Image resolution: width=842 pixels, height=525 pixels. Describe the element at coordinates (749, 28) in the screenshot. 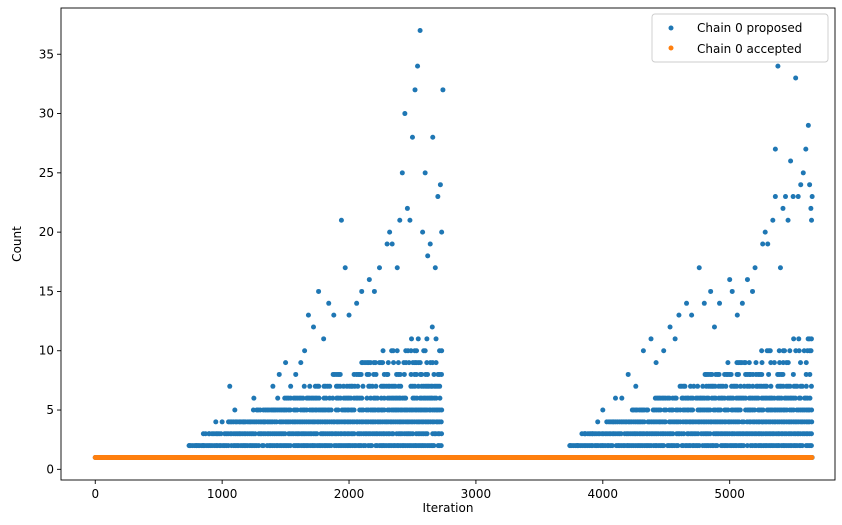

I see `legend-label-proposed: Chain 0 proposed` at that location.